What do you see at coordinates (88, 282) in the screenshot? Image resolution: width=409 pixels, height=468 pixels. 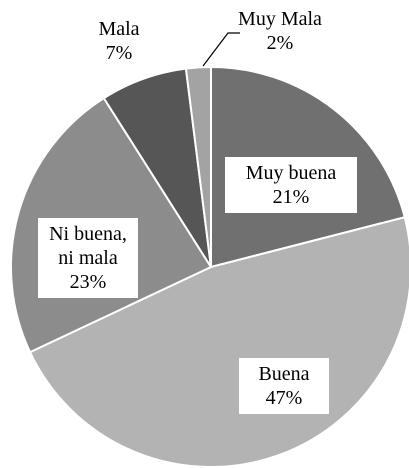 I see `value-label: 23%` at bounding box center [88, 282].